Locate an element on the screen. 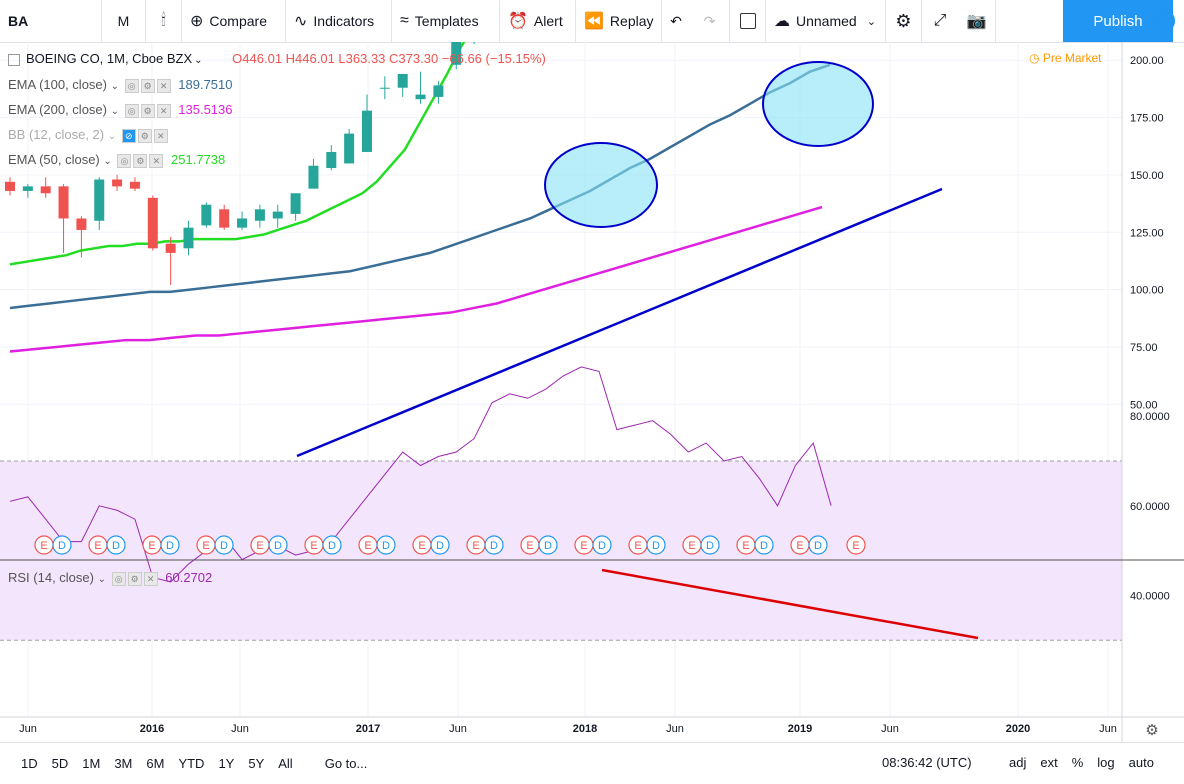  earnings-marker: E is located at coordinates (856, 545).